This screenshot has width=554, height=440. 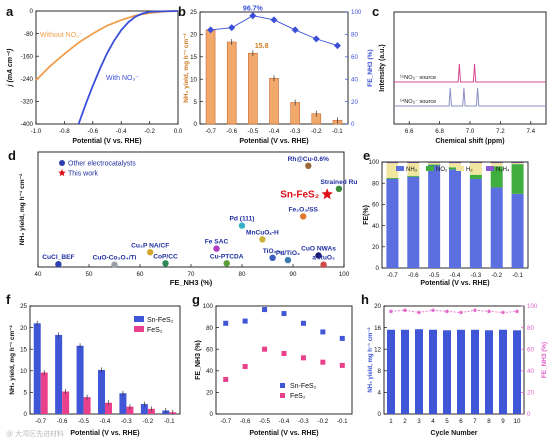 I want to click on panel-e-x-tick-label: -0.3, so click(x=476, y=275).